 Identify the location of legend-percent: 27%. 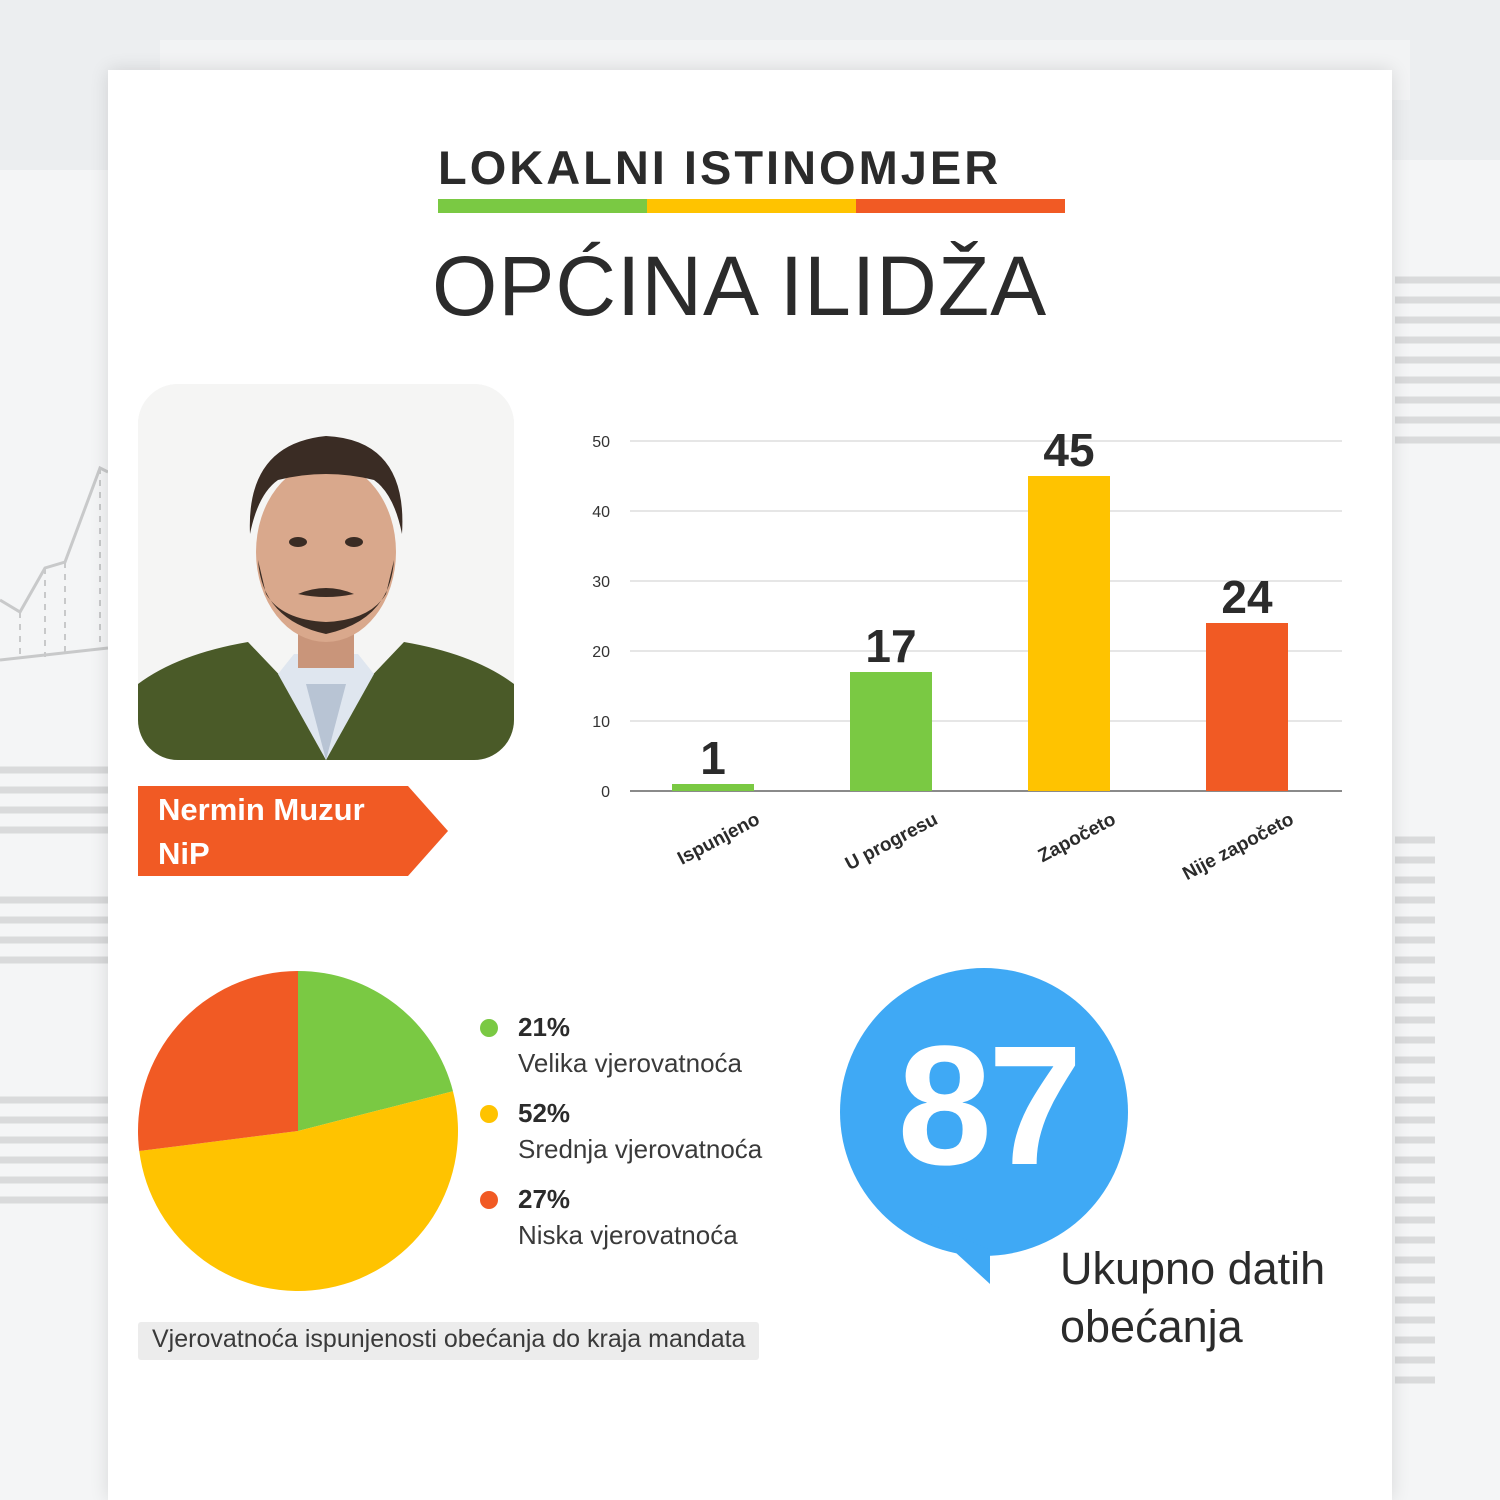
(544, 1199).